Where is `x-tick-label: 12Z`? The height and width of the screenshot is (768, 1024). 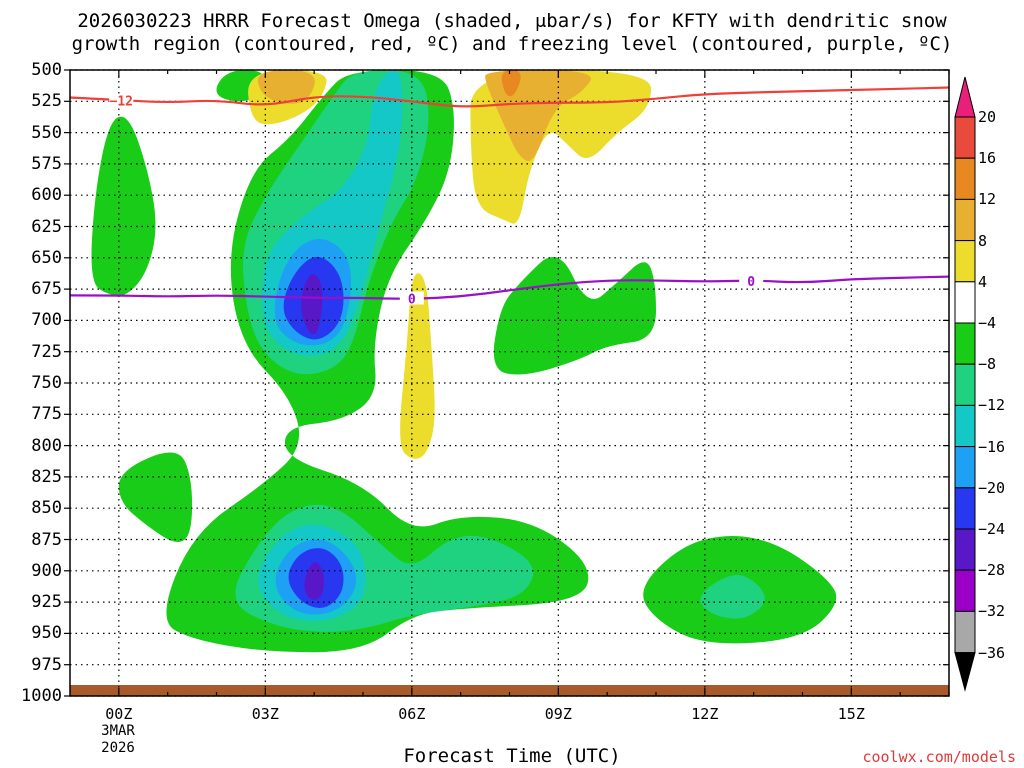 x-tick-label: 12Z is located at coordinates (705, 714).